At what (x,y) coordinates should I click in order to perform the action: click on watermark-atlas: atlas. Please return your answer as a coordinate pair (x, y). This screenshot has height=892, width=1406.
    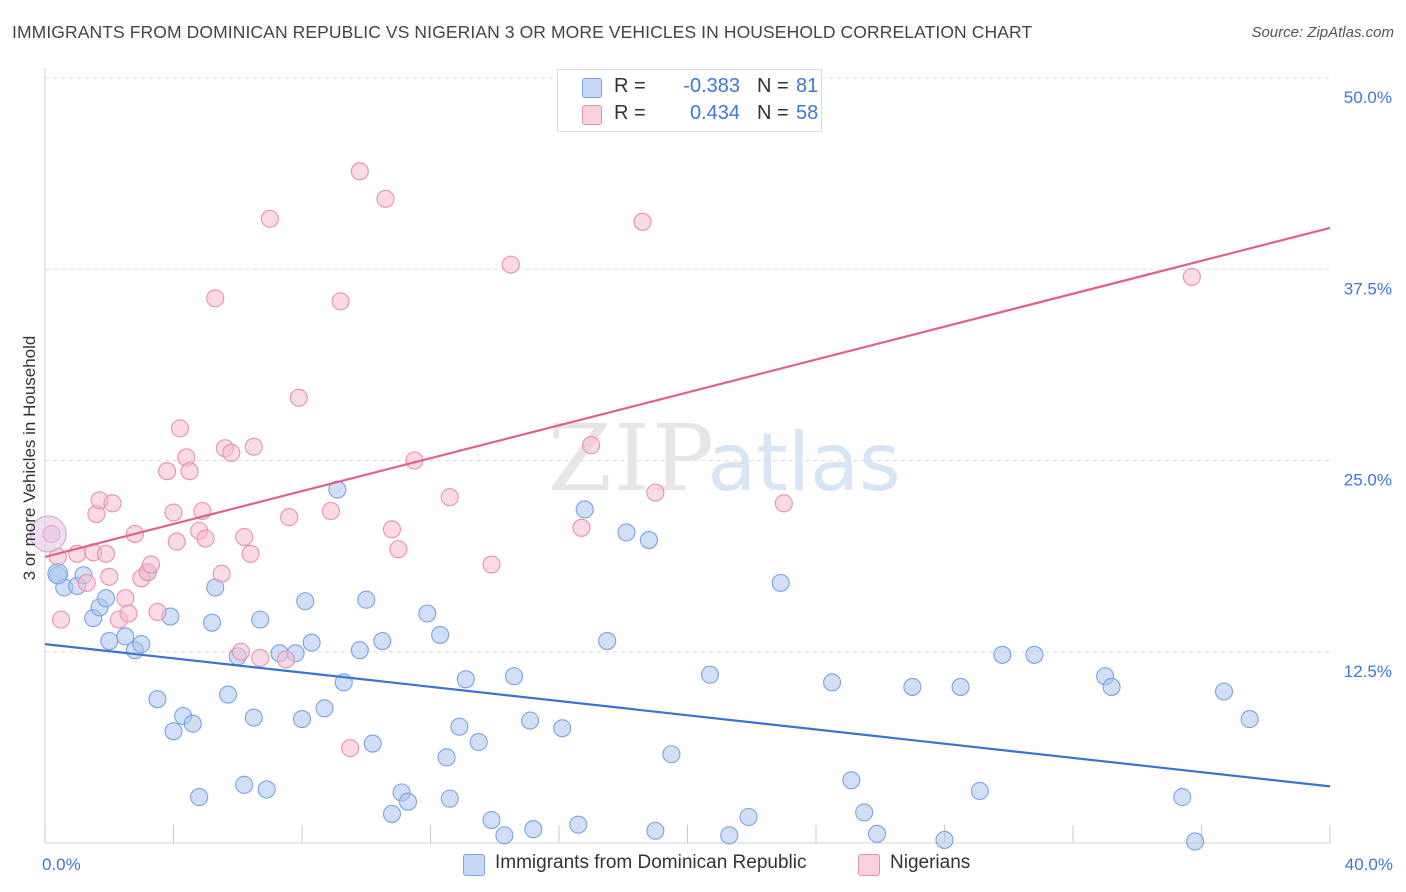
    Looking at the image, I should click on (803, 462).